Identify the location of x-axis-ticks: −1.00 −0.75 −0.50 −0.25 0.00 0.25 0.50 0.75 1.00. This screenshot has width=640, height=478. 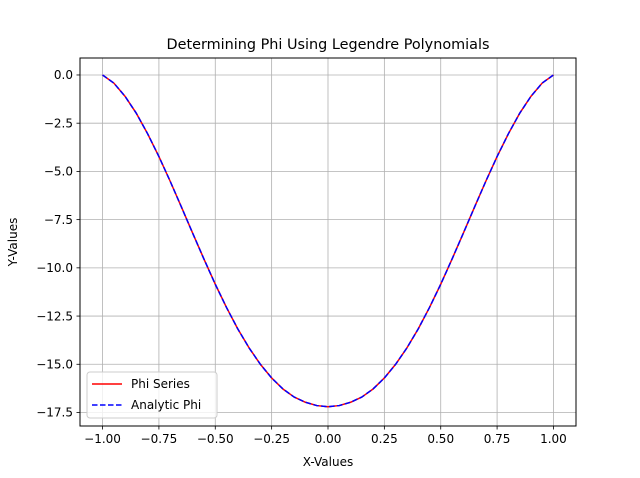
(325, 436).